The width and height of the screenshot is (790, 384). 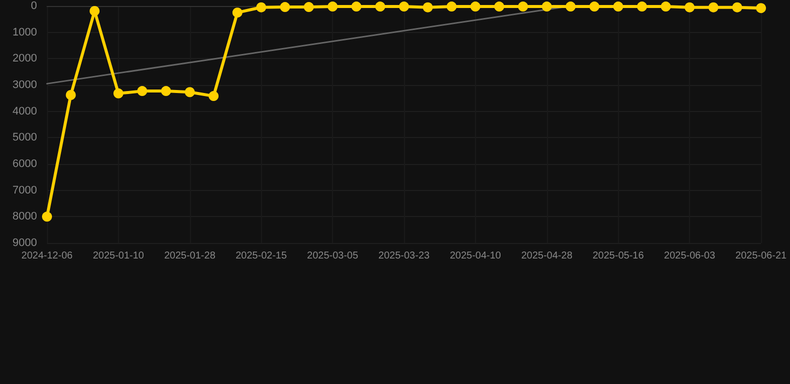 What do you see at coordinates (24, 190) in the screenshot?
I see `y-tick-label: 7000` at bounding box center [24, 190].